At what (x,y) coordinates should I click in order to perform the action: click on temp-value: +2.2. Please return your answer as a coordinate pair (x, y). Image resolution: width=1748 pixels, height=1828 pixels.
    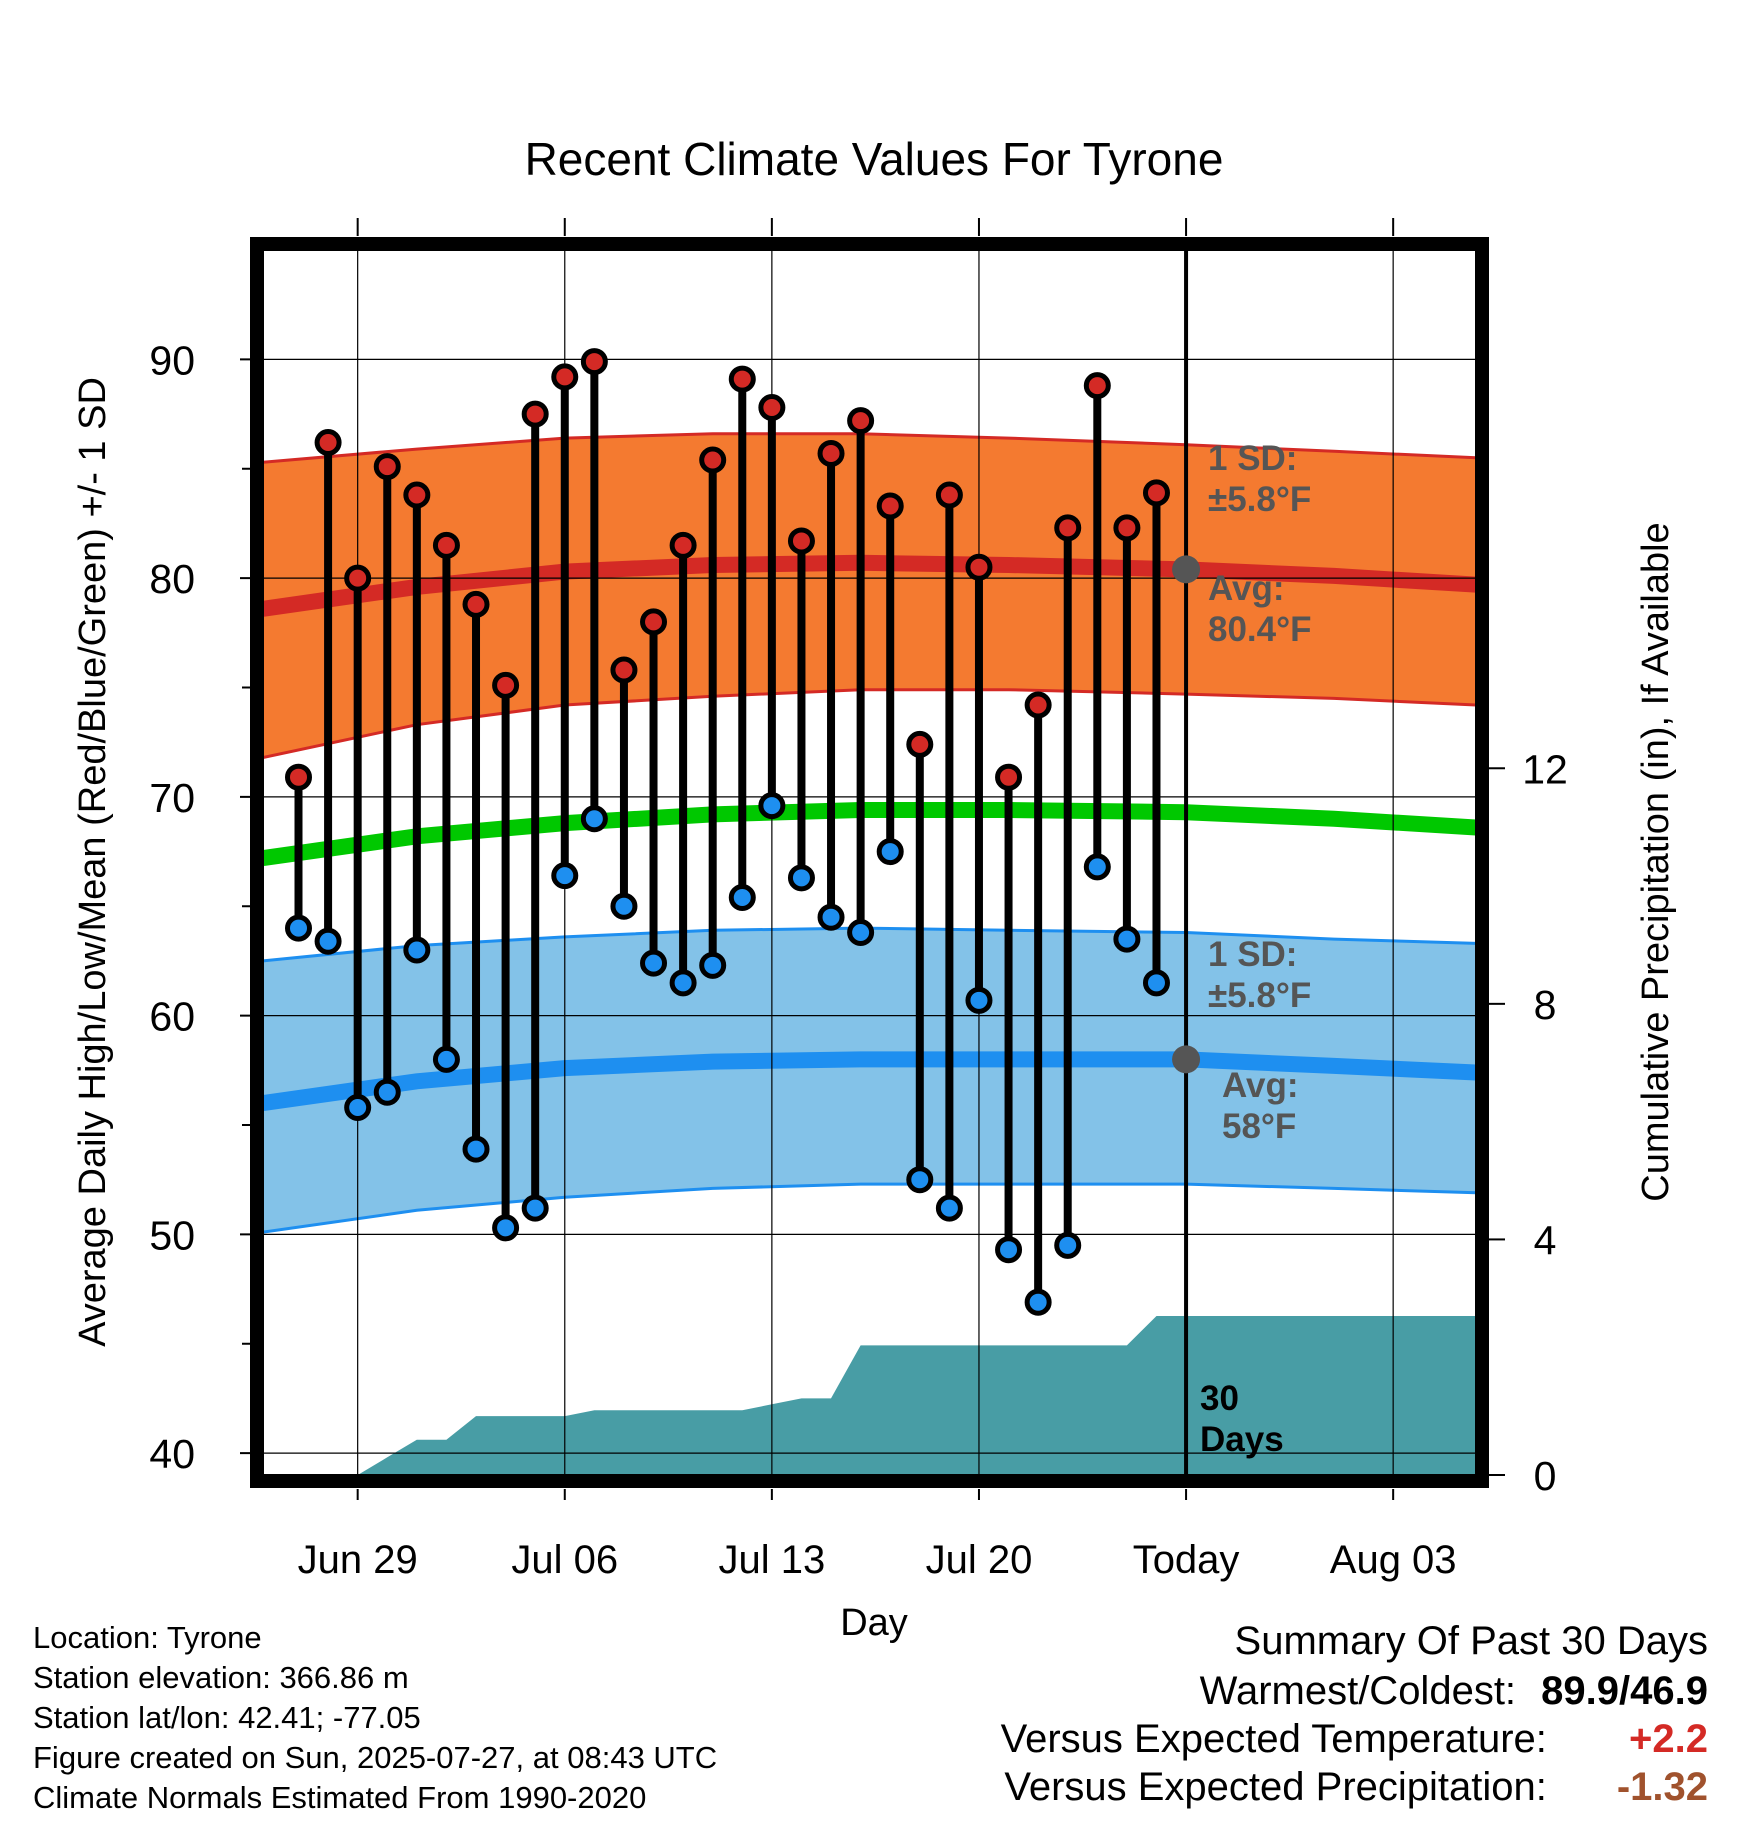
    Looking at the image, I should click on (1668, 1739).